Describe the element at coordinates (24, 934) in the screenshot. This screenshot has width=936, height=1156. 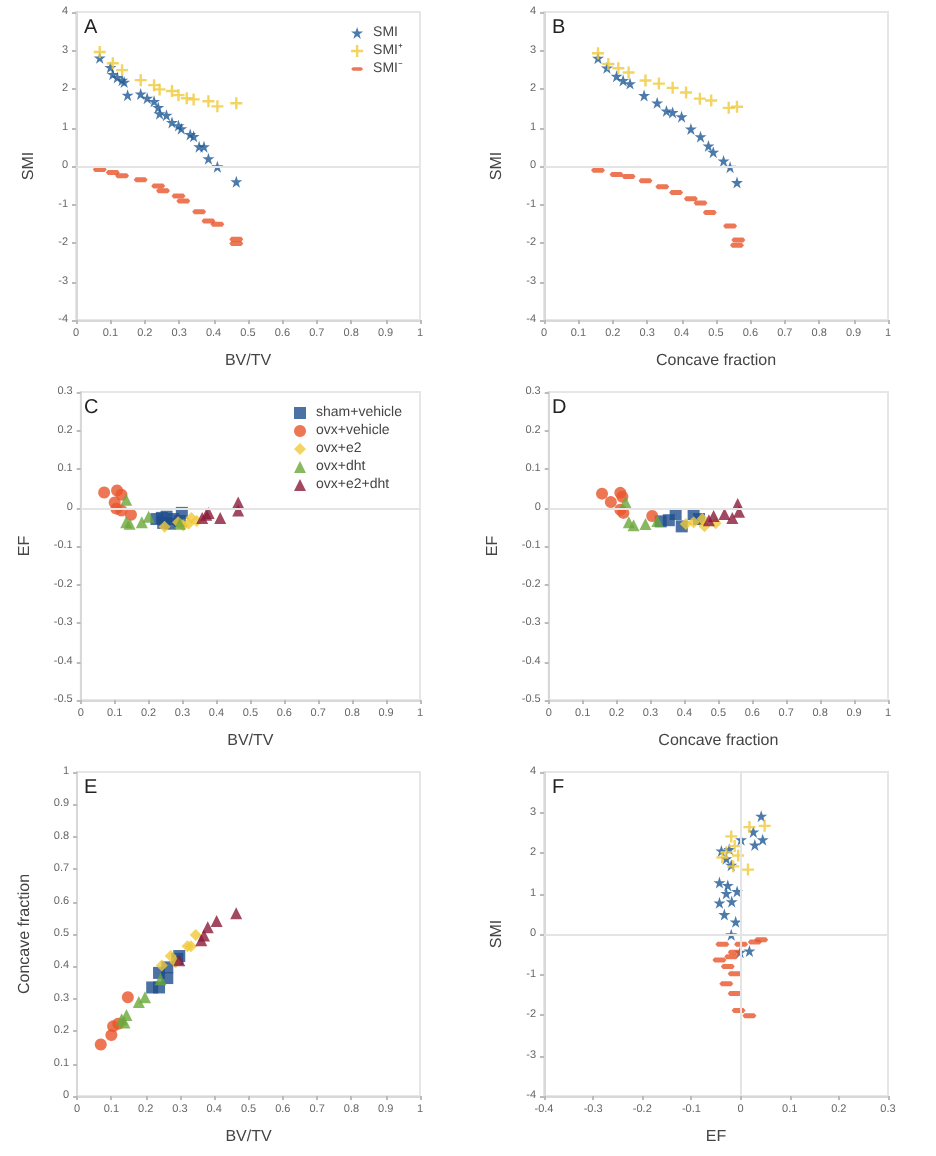
I see `y-axis-title: Concave fraction` at that location.